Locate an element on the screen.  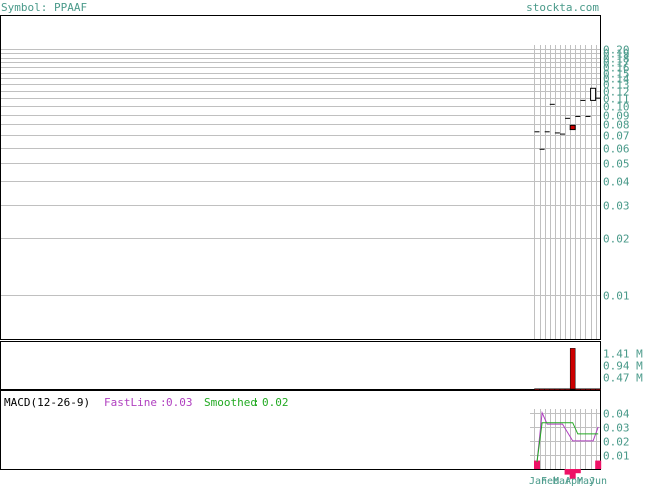
volume-panel is located at coordinates (300, 365).